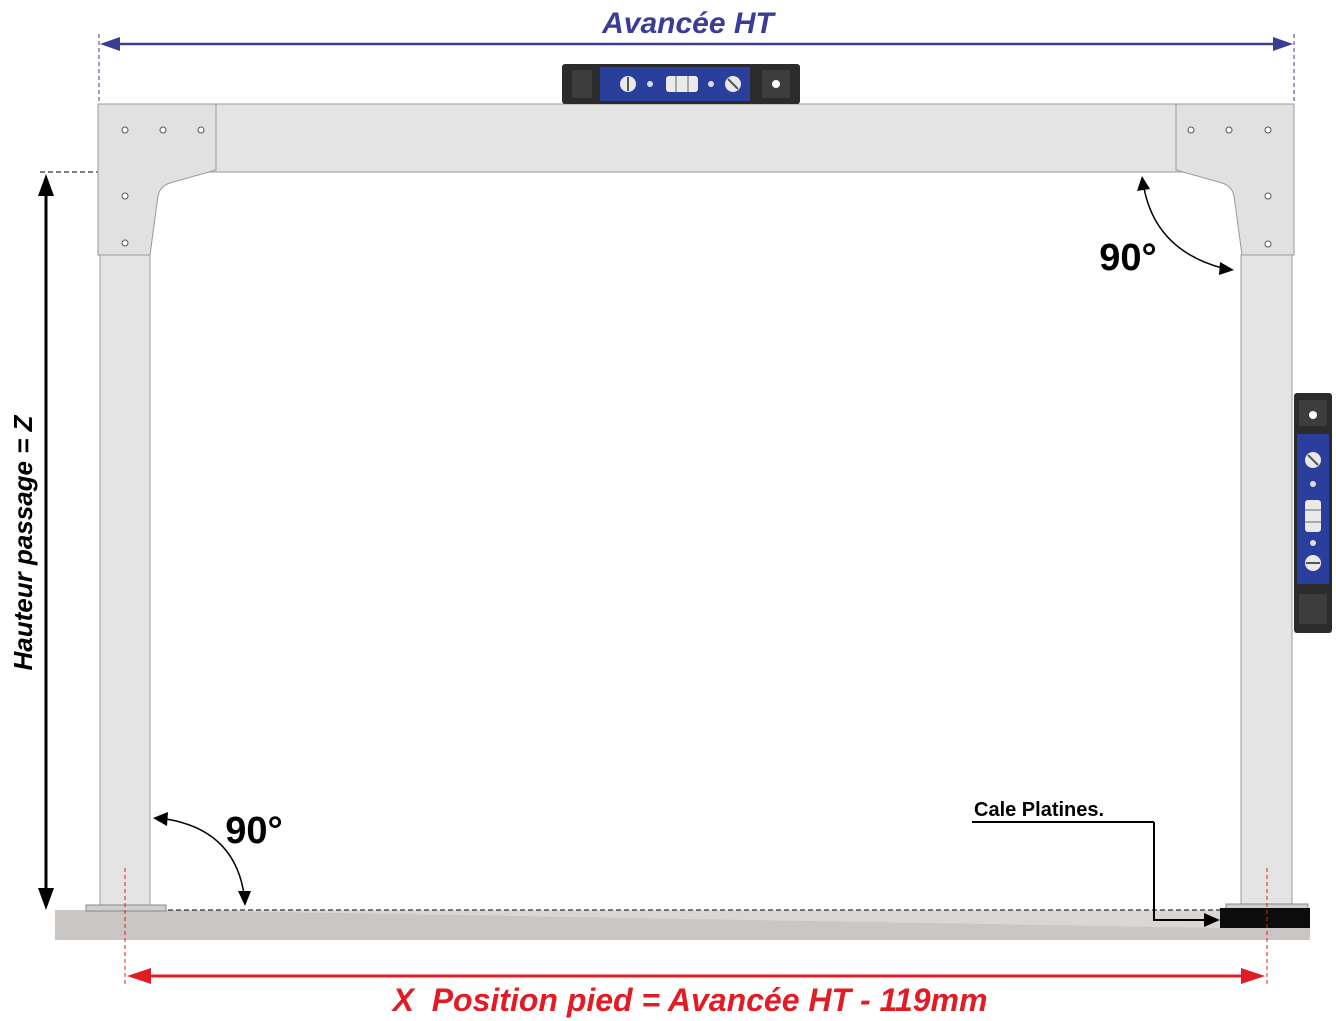 This screenshot has height=1021, width=1336. What do you see at coordinates (1283, 44) in the screenshot?
I see `width-arrow-right` at bounding box center [1283, 44].